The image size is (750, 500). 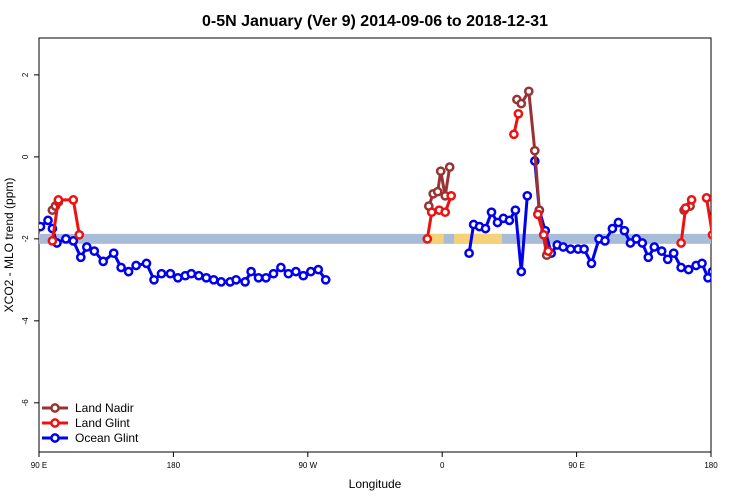 I want to click on legend-label: Land Nadir, so click(x=104, y=408).